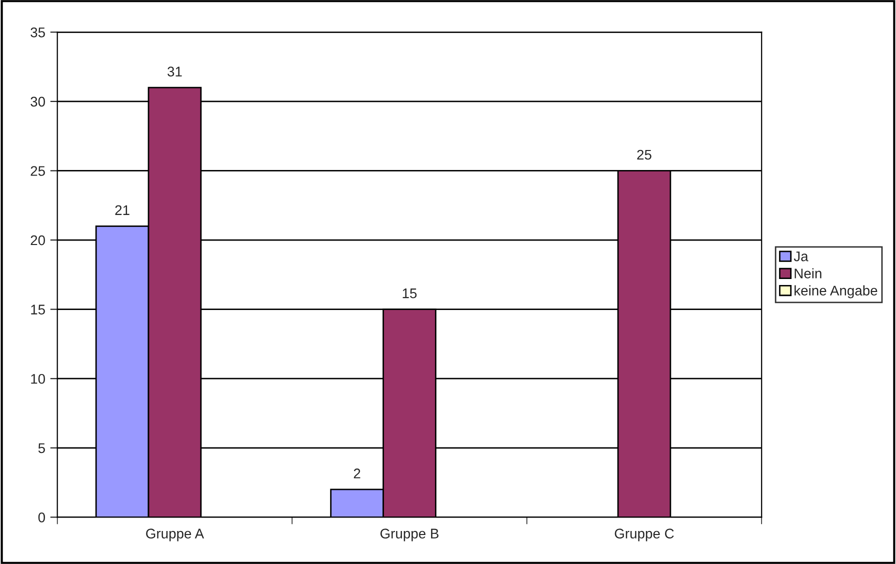 Image resolution: width=896 pixels, height=564 pixels. I want to click on x-tick-label: Gruppe A, so click(175, 535).